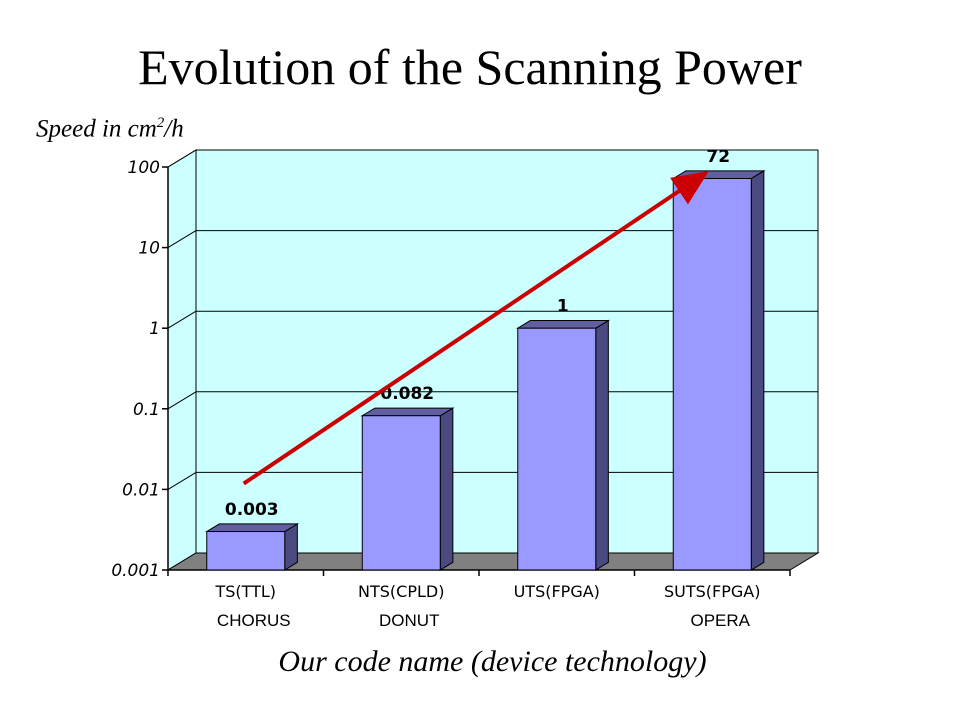 Image resolution: width=960 pixels, height=720 pixels. What do you see at coordinates (149, 249) in the screenshot?
I see `y-tick-label: 10` at bounding box center [149, 249].